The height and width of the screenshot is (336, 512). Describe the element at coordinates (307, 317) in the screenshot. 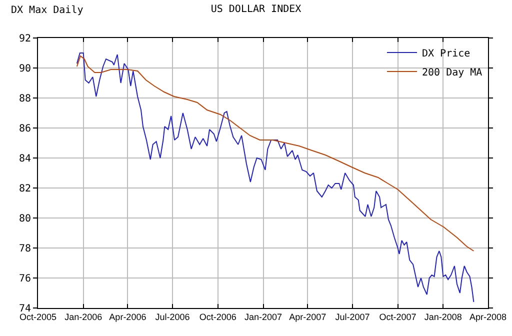

I see `x-tick-label: Apr-2007` at that location.